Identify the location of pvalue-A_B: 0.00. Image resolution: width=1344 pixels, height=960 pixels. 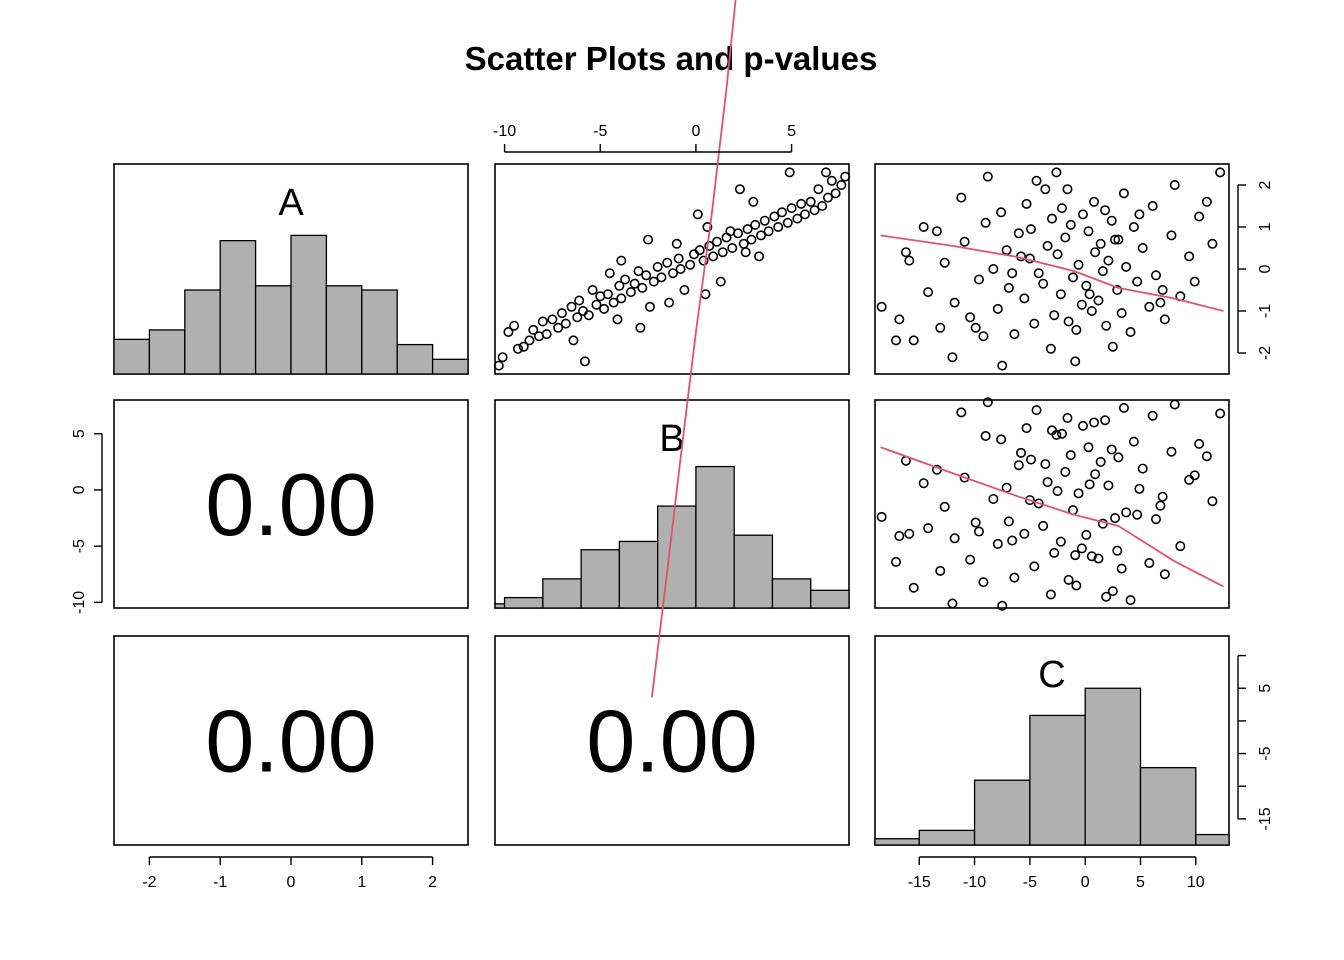
(290, 504).